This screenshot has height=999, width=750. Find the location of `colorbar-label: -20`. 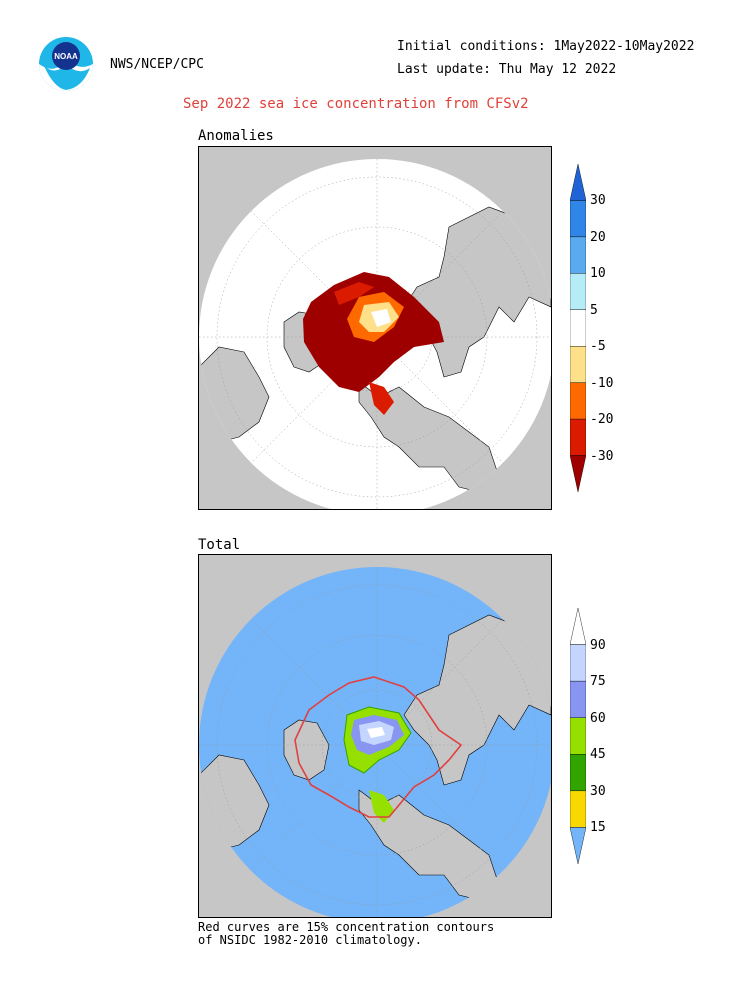

colorbar-label: -20 is located at coordinates (602, 420).